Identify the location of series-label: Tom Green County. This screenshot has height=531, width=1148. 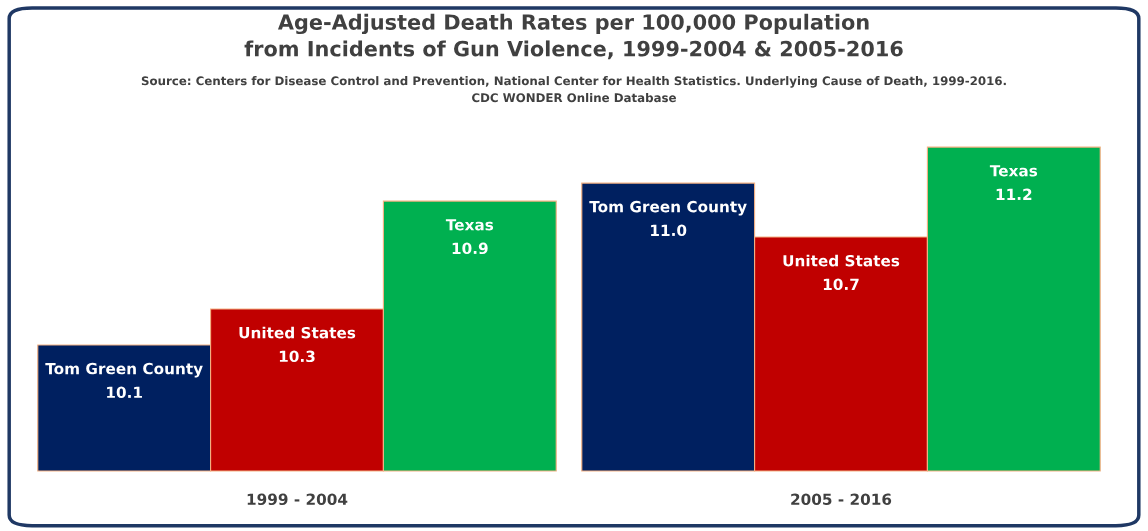
(124, 370).